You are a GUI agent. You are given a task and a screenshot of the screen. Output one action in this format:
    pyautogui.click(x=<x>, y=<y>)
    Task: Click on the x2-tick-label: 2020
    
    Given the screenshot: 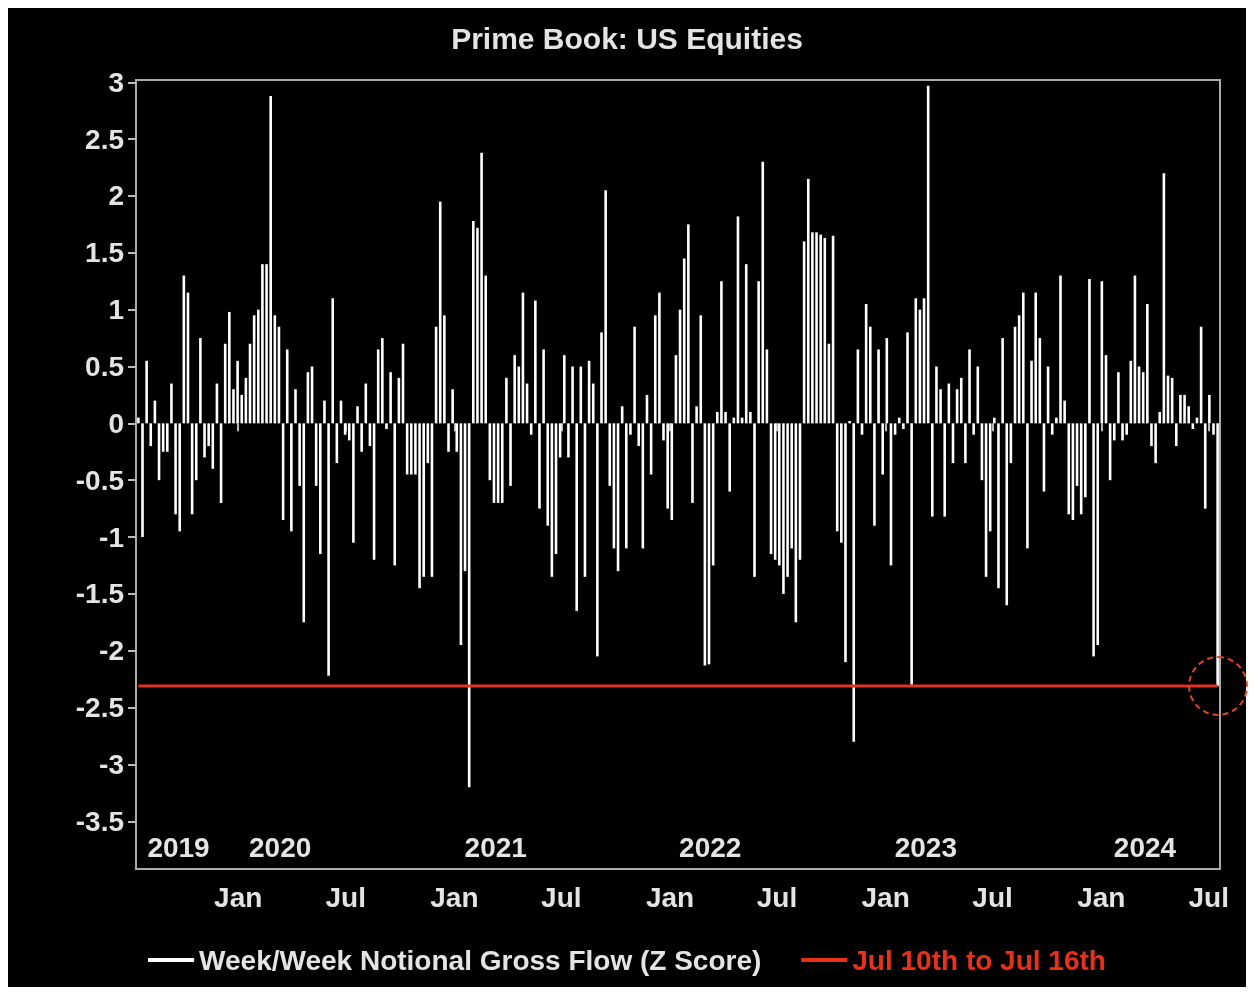 What is the action you would take?
    pyautogui.click(x=280, y=847)
    